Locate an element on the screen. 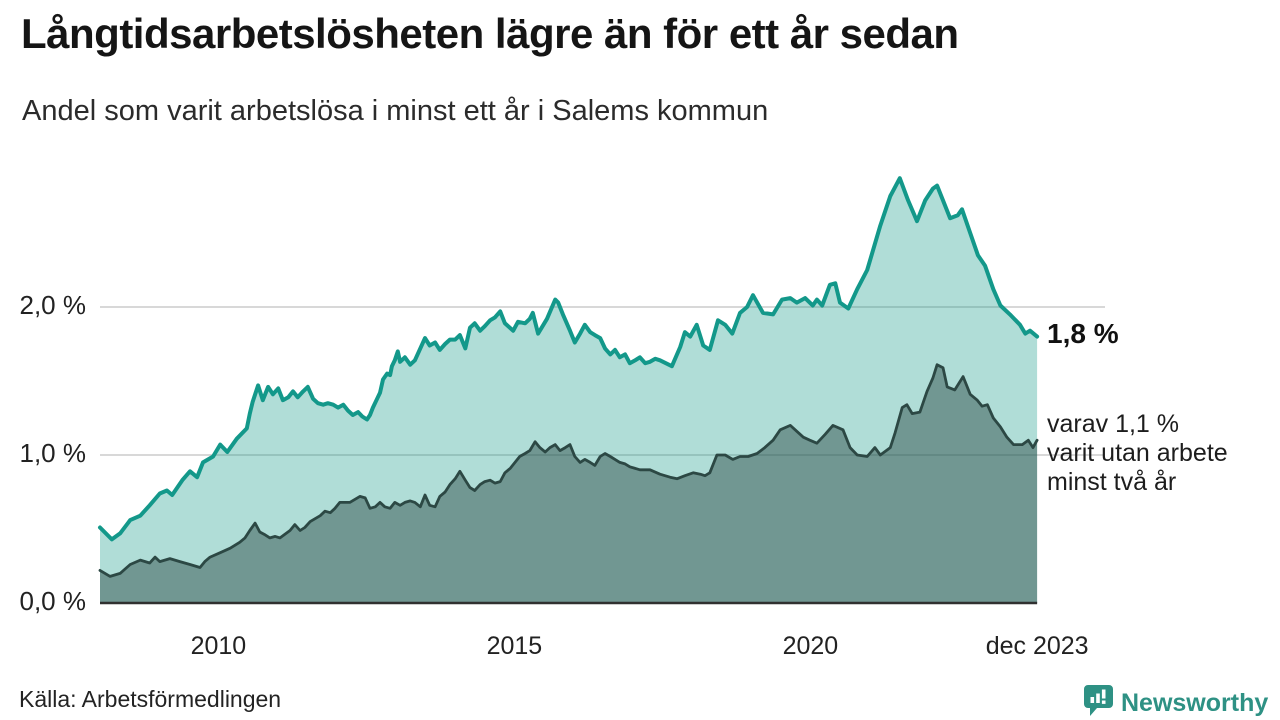 The image size is (1280, 720). secondary-annotation-line: varit utan arbete is located at coordinates (1137, 453).